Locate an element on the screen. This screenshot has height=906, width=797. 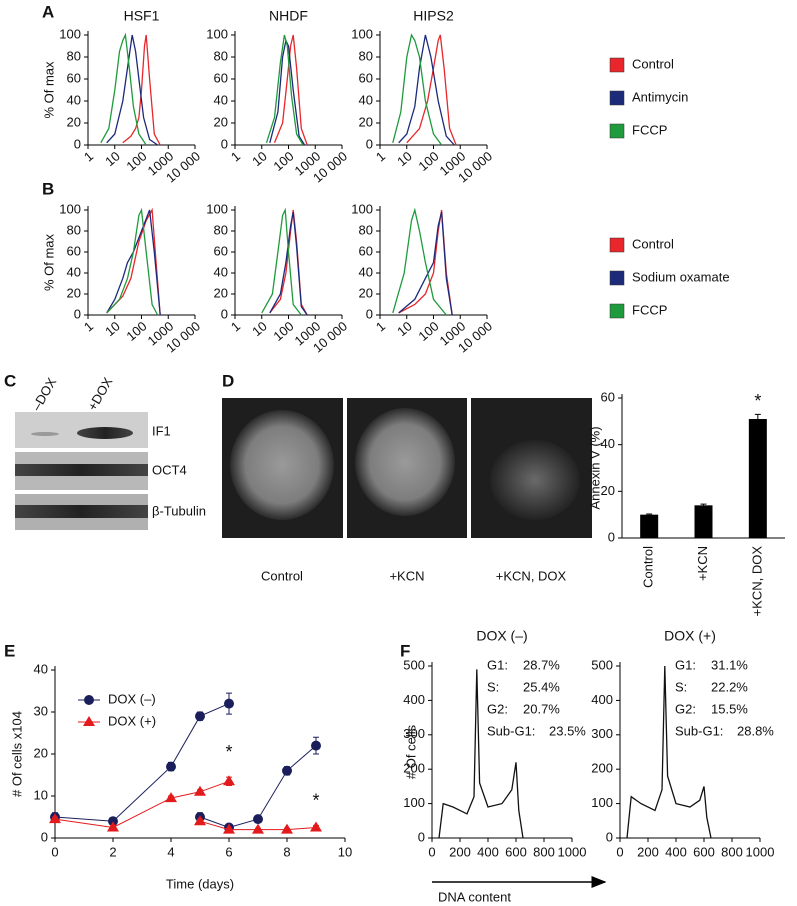
stat-value: 28.8% is located at coordinates (755, 730).